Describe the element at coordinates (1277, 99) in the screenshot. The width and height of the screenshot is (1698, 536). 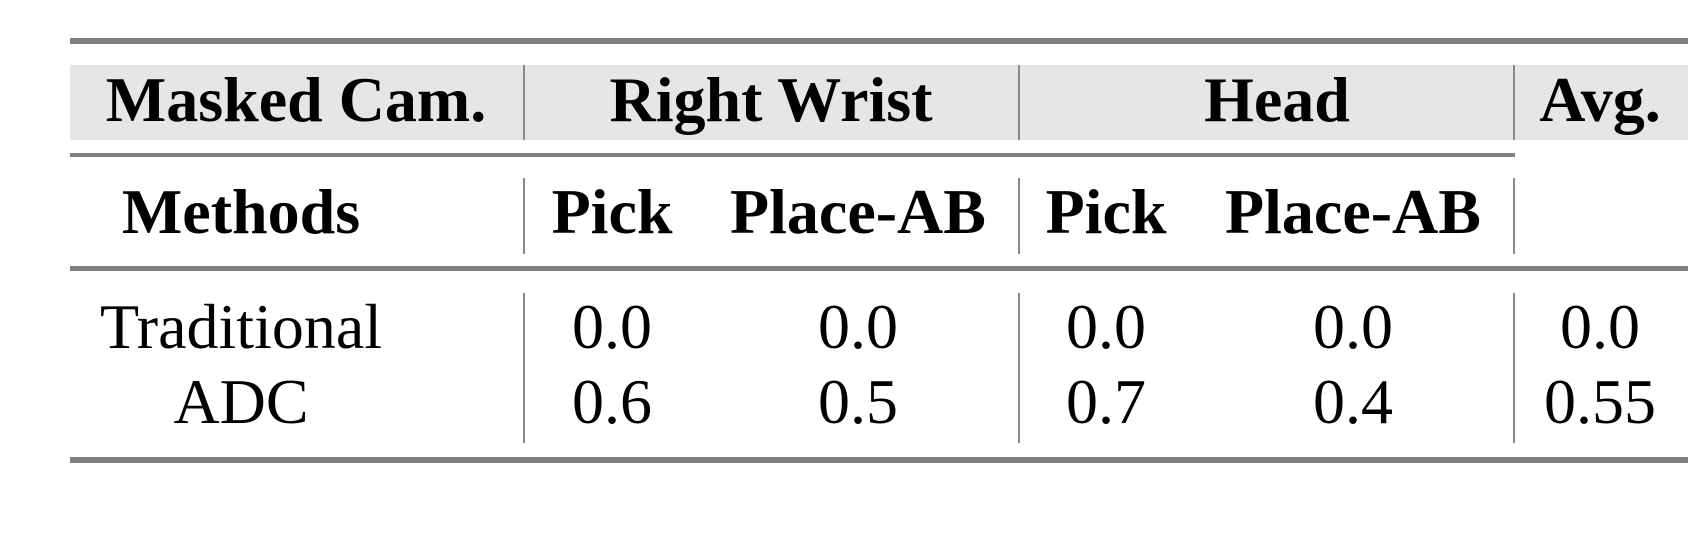
I see `header-head: Head` at that location.